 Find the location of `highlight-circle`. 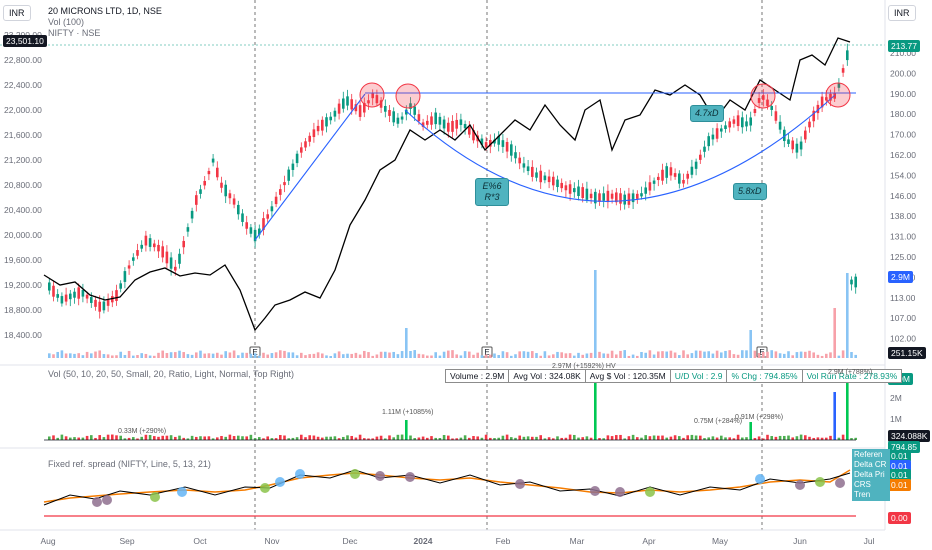

highlight-circle is located at coordinates (763, 96).